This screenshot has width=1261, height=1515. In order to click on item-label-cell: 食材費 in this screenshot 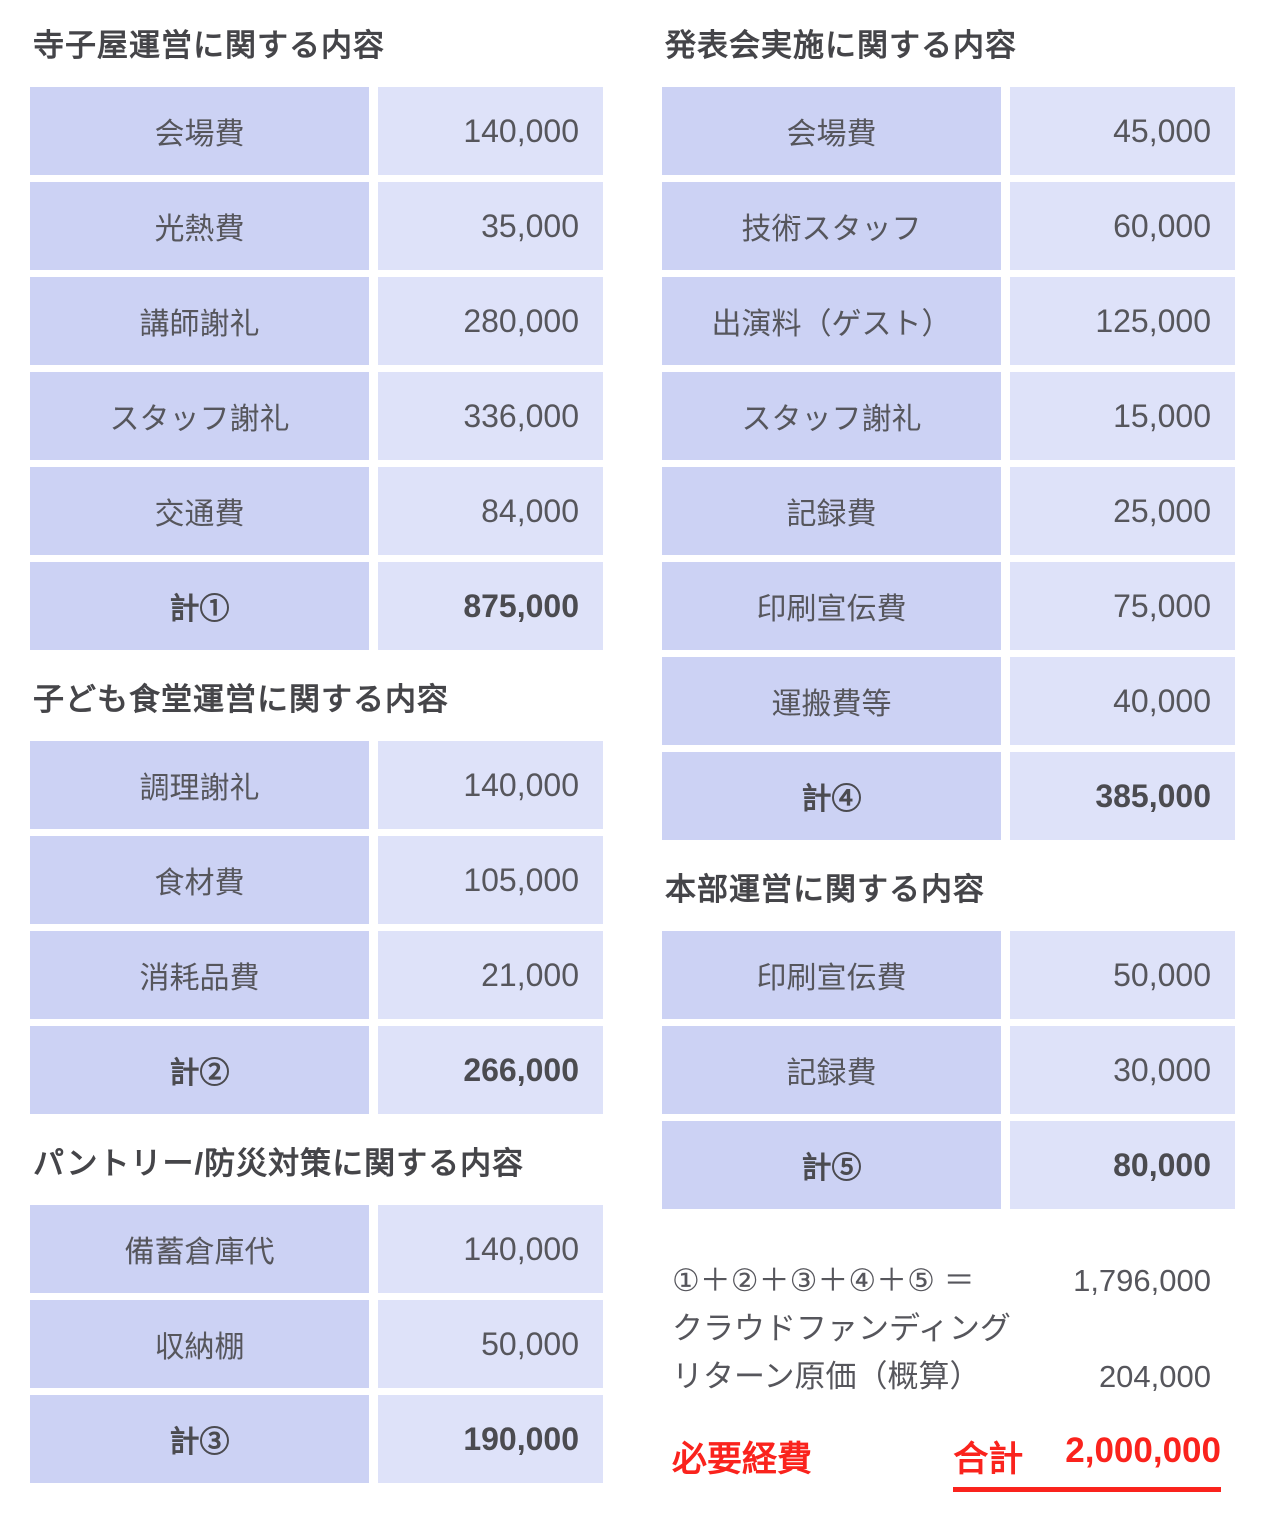, I will do `click(199, 880)`.